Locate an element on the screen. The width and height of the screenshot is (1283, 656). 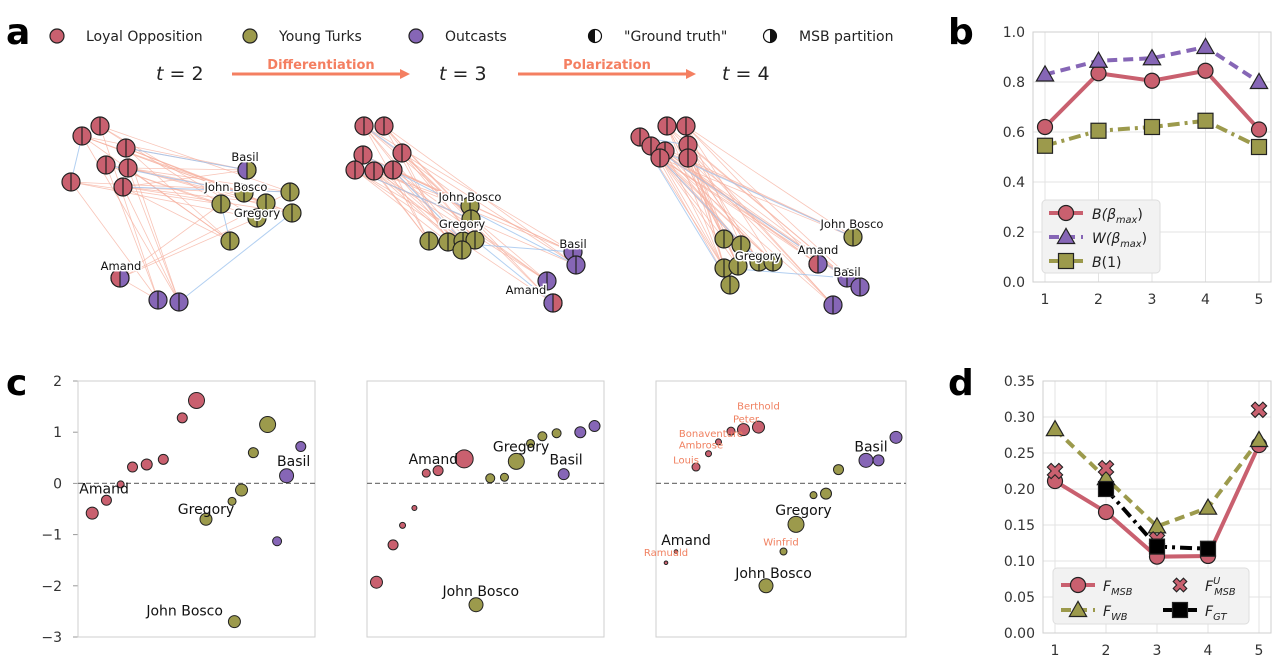
legend: B(βmax) W(βmax) B(1) is located at coordinates (1101, 236).